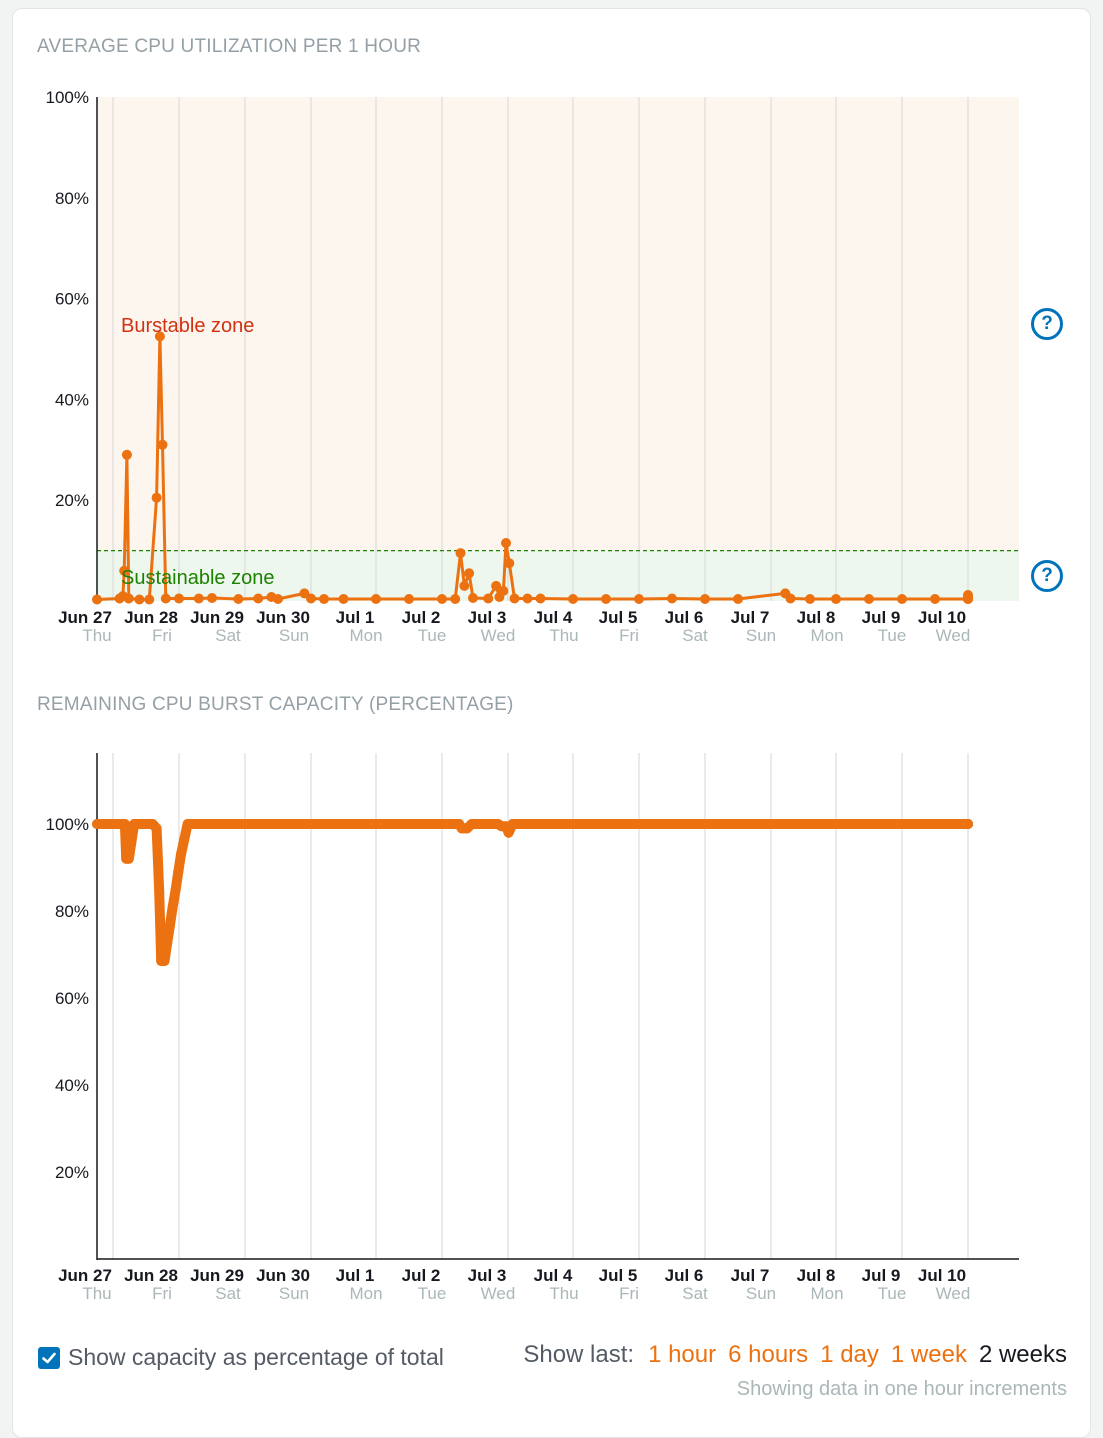  I want to click on y-tick-label: 100%, so click(67, 97).